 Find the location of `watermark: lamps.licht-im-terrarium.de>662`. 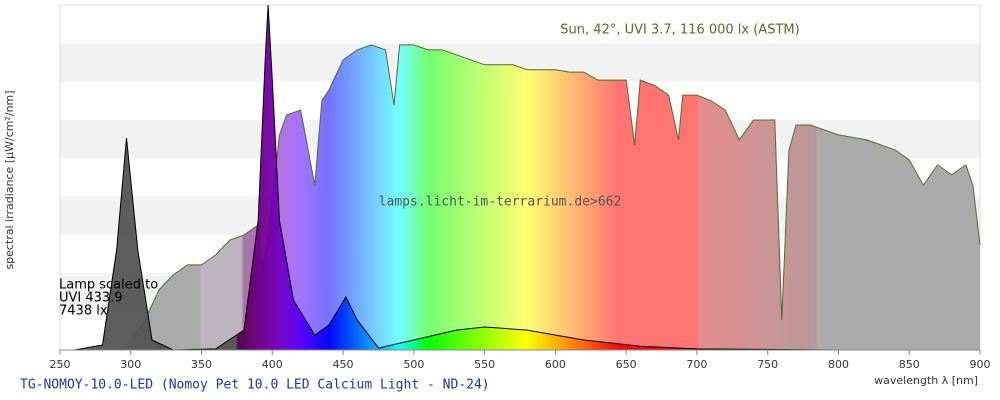

watermark: lamps.licht-im-terrarium.de>662 is located at coordinates (500, 202).